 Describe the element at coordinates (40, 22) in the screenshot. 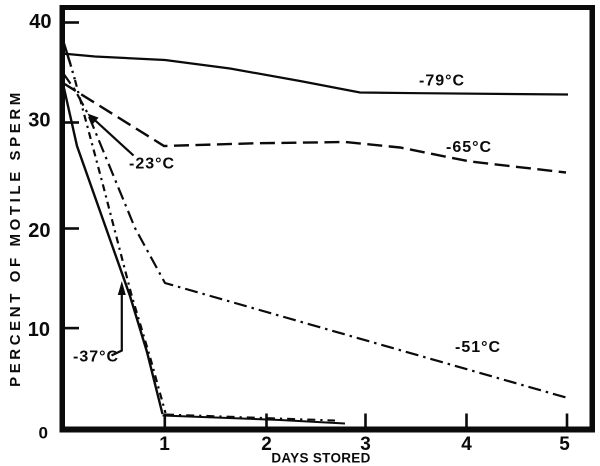

I see `svg-text: 40` at that location.